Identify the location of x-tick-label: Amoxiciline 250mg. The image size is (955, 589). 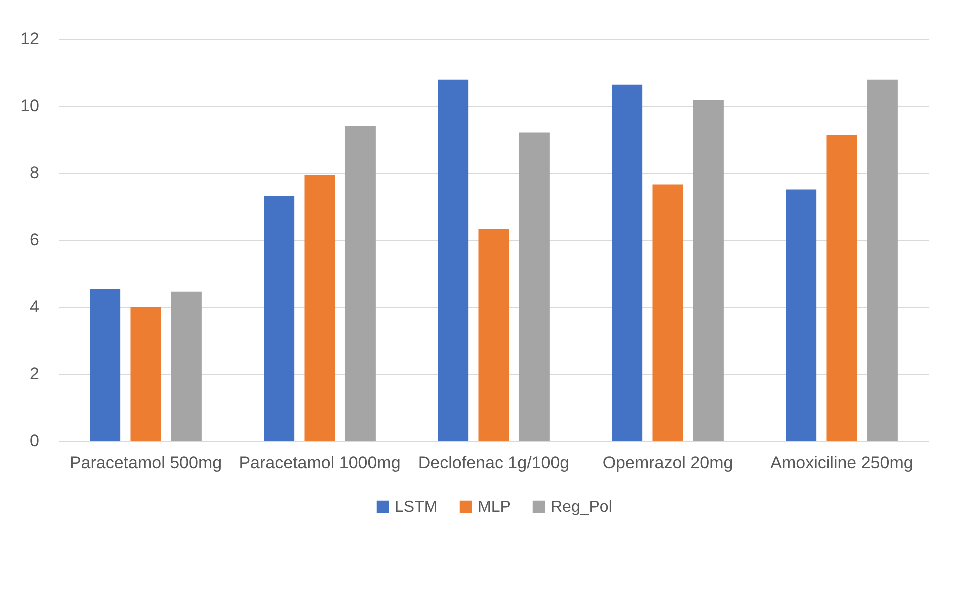
(842, 463).